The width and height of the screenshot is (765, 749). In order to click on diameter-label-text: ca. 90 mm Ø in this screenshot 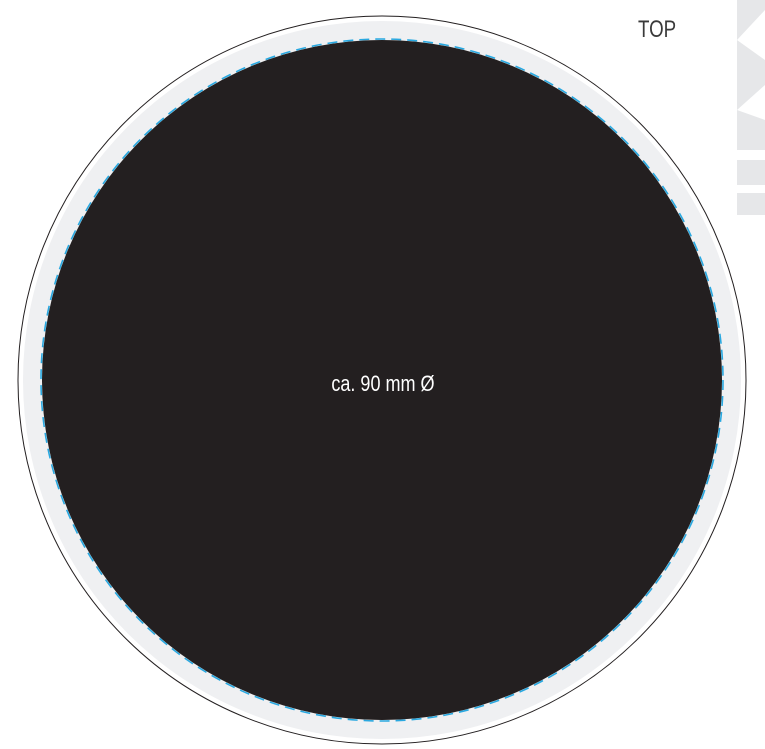, I will do `click(382, 383)`.